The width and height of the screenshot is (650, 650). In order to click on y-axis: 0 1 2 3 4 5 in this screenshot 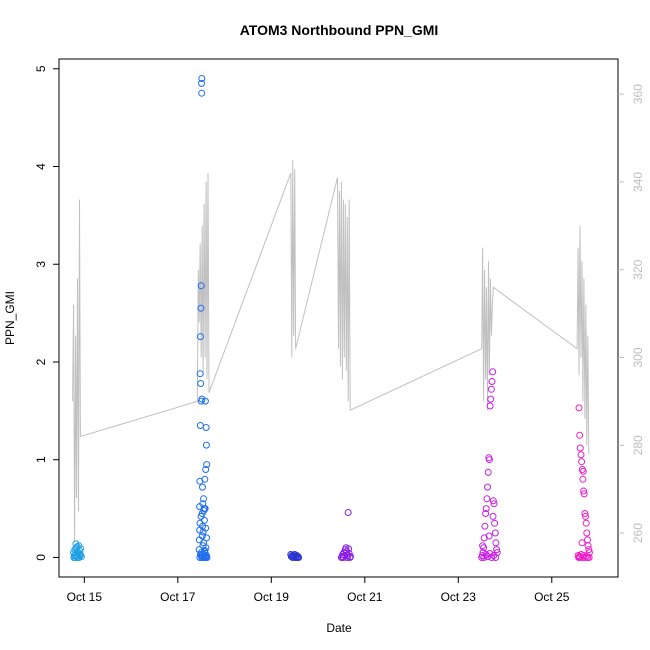, I will do `click(46, 313)`.